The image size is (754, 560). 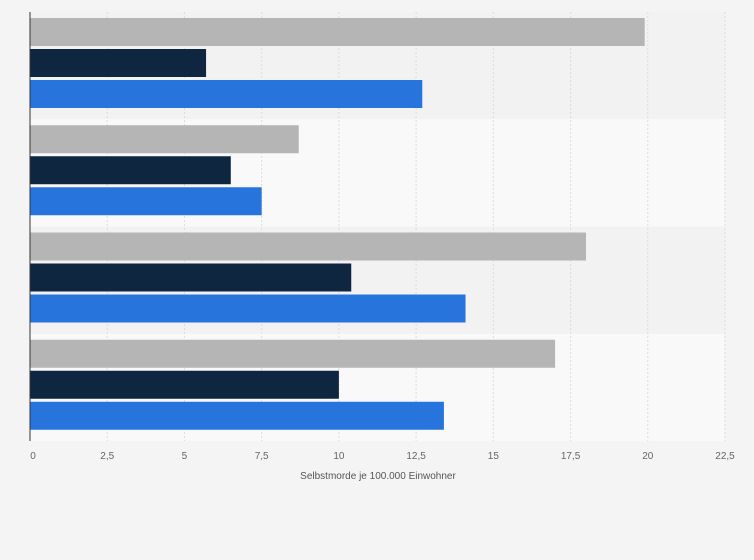 What do you see at coordinates (648, 456) in the screenshot?
I see `x-tick-label: 20` at bounding box center [648, 456].